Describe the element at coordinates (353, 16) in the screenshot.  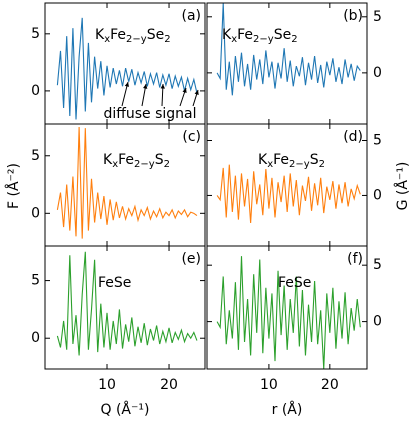
I see `panel-label: (b)` at that location.